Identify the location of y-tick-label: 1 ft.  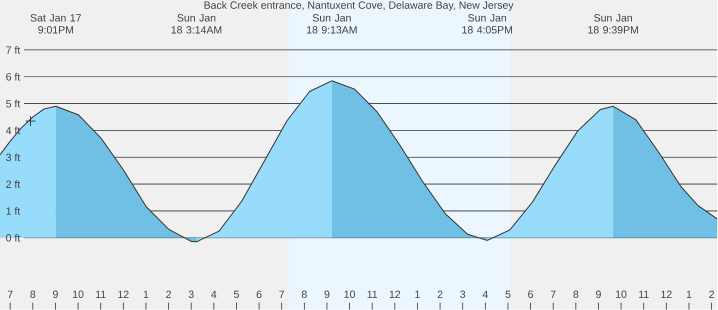
(13, 211).